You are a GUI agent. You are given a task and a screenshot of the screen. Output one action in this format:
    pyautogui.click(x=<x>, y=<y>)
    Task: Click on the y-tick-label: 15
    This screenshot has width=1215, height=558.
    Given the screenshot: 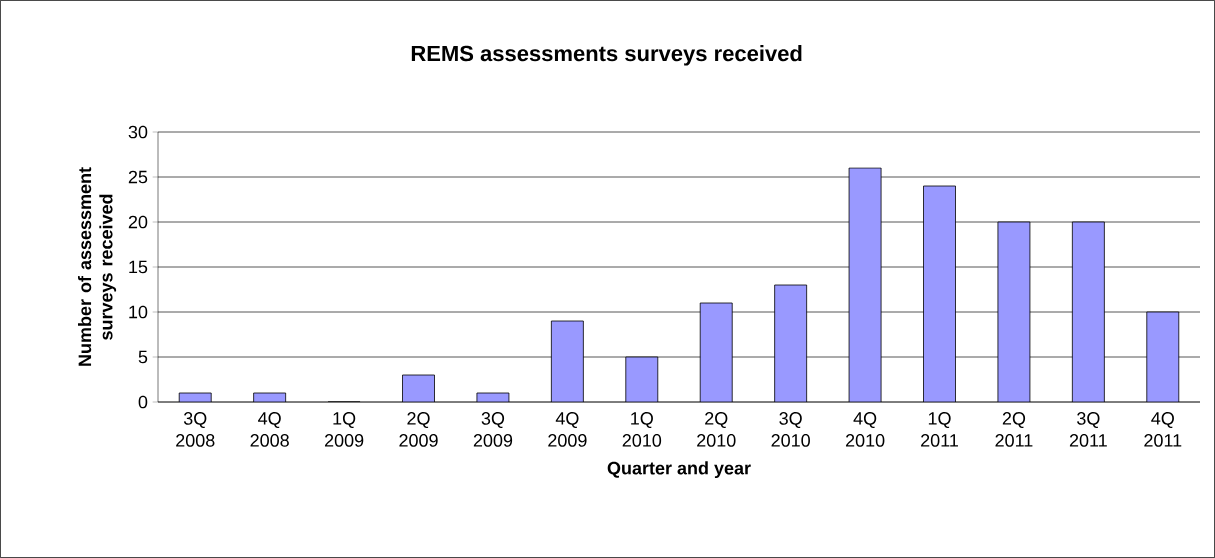 What is the action you would take?
    pyautogui.click(x=138, y=267)
    